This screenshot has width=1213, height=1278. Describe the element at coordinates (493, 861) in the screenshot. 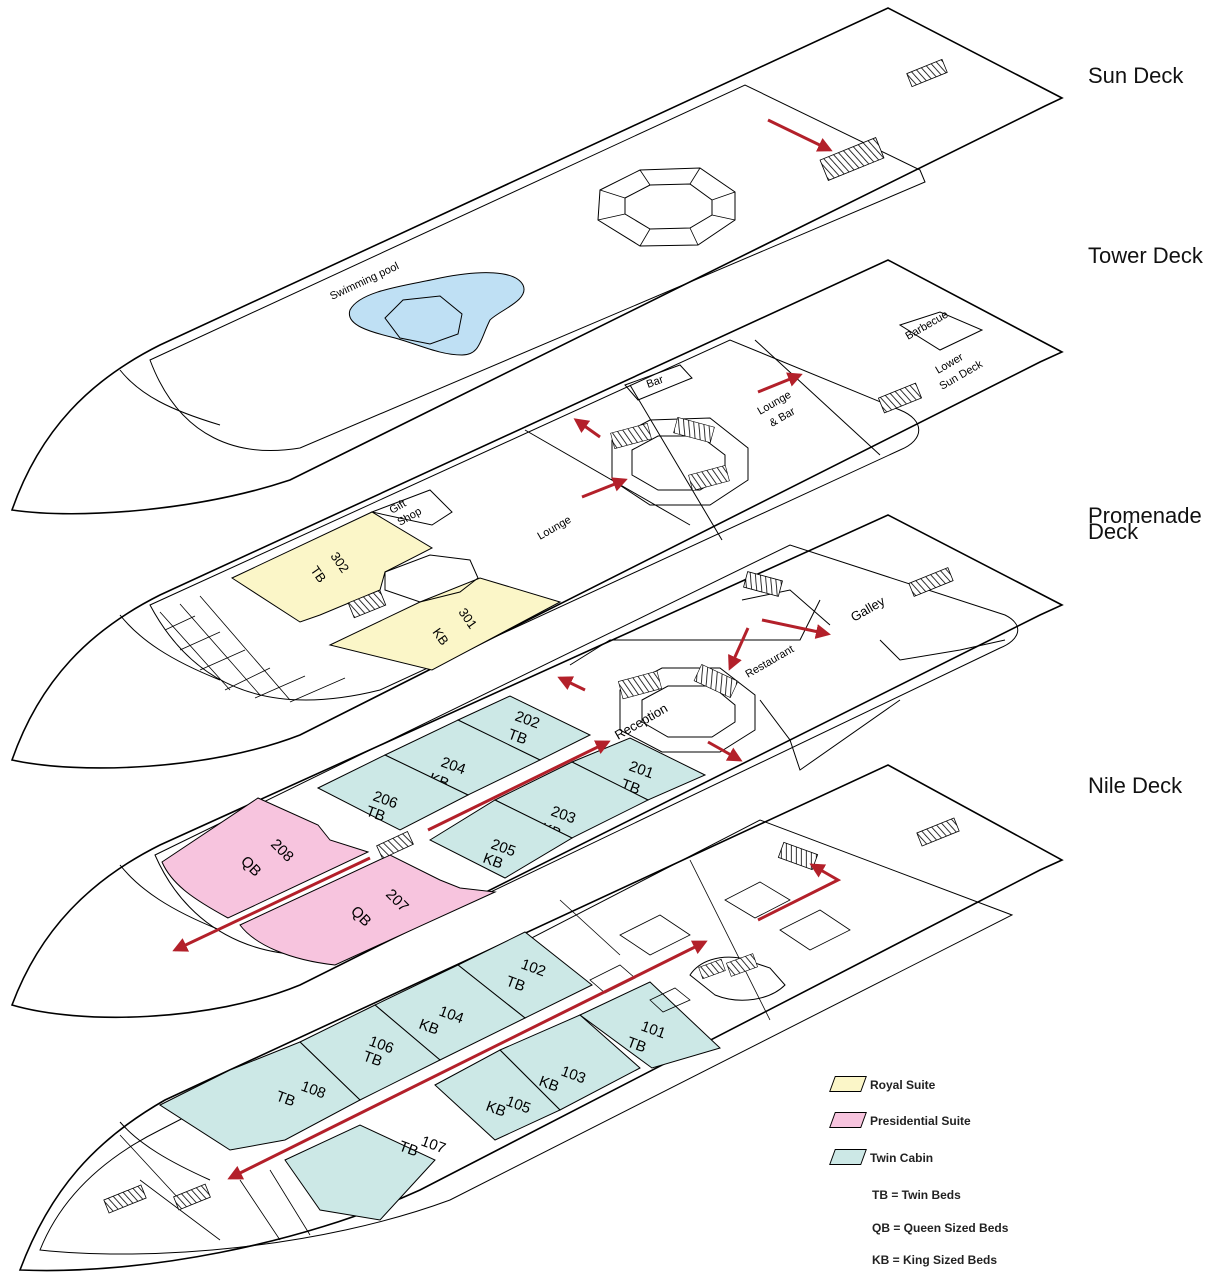

I see `svg-text: KB` at that location.